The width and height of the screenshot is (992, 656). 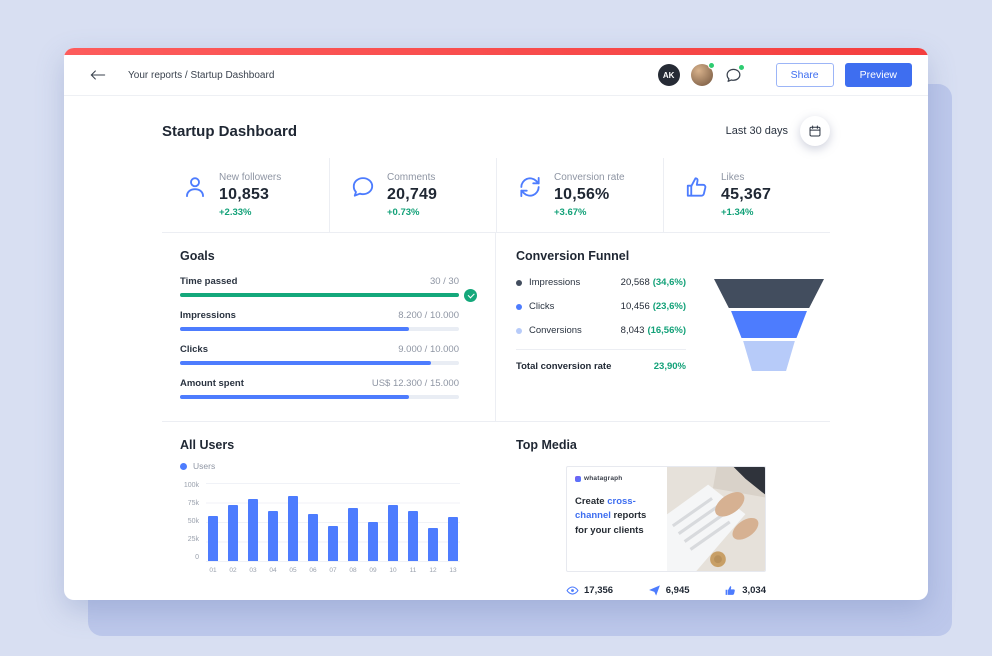 What do you see at coordinates (669, 306) in the screenshot?
I see `funnel-stage-share: (23,6%)` at bounding box center [669, 306].